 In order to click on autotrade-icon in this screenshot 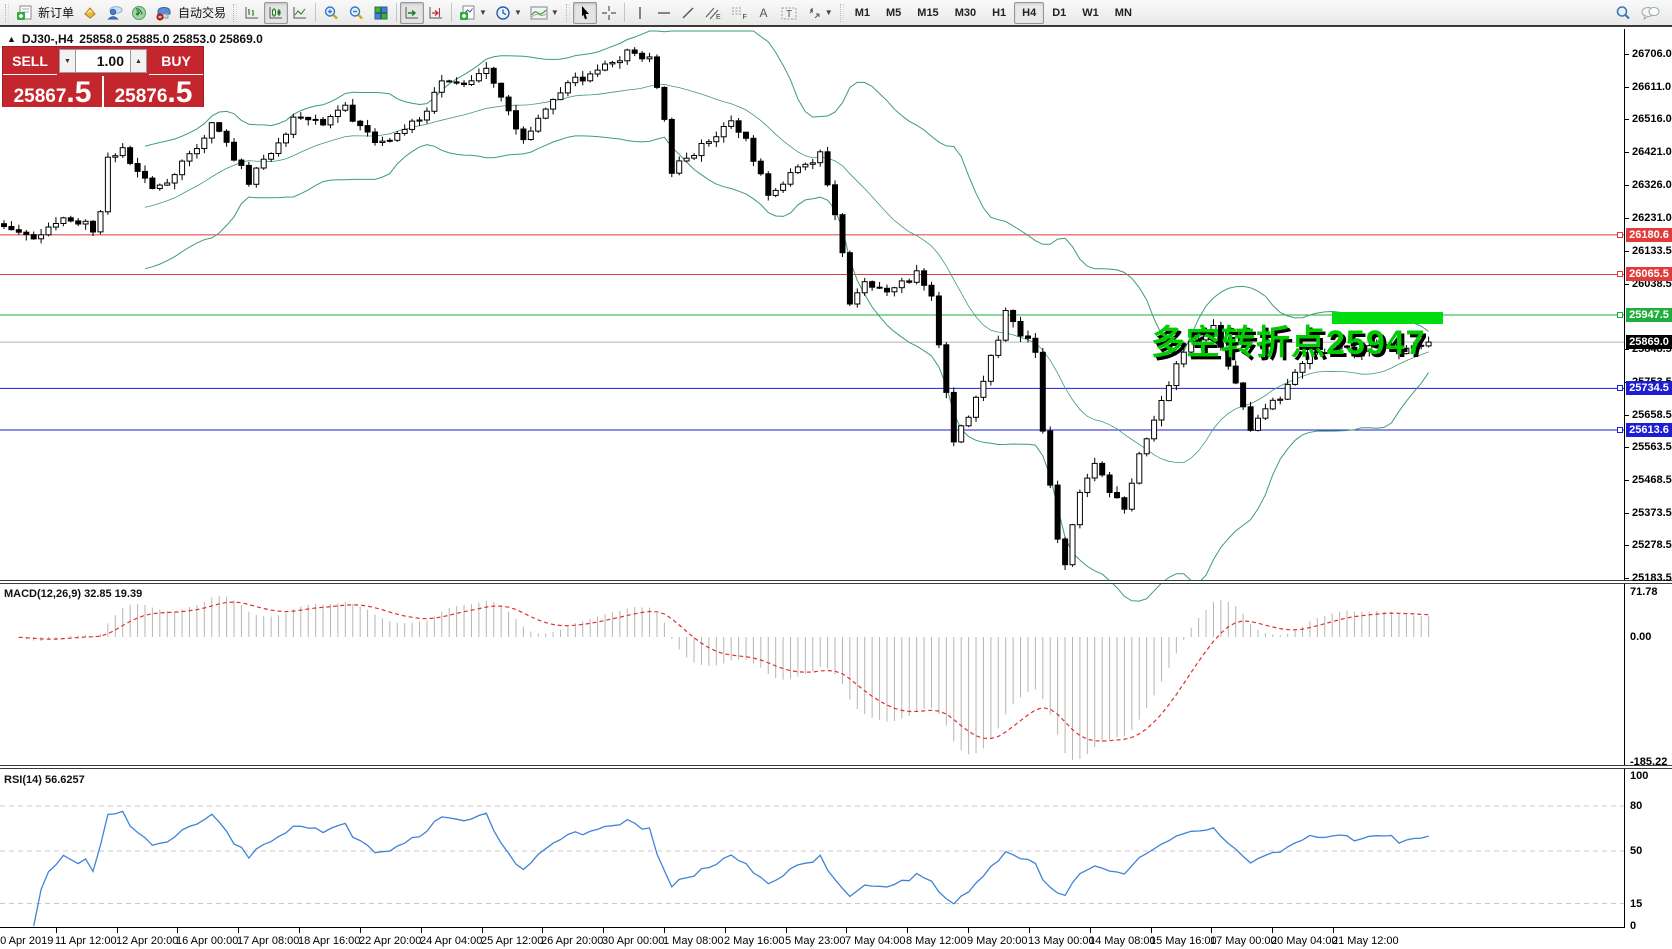, I will do `click(163, 13)`.